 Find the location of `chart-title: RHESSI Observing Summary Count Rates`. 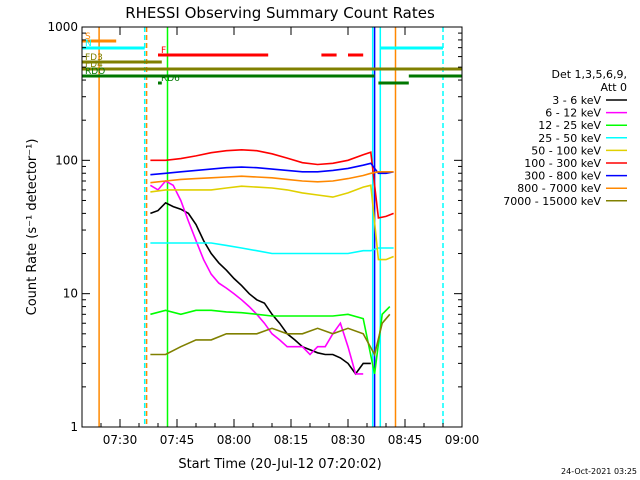

chart-title: RHESSI Observing Summary Count Rates is located at coordinates (280, 13).